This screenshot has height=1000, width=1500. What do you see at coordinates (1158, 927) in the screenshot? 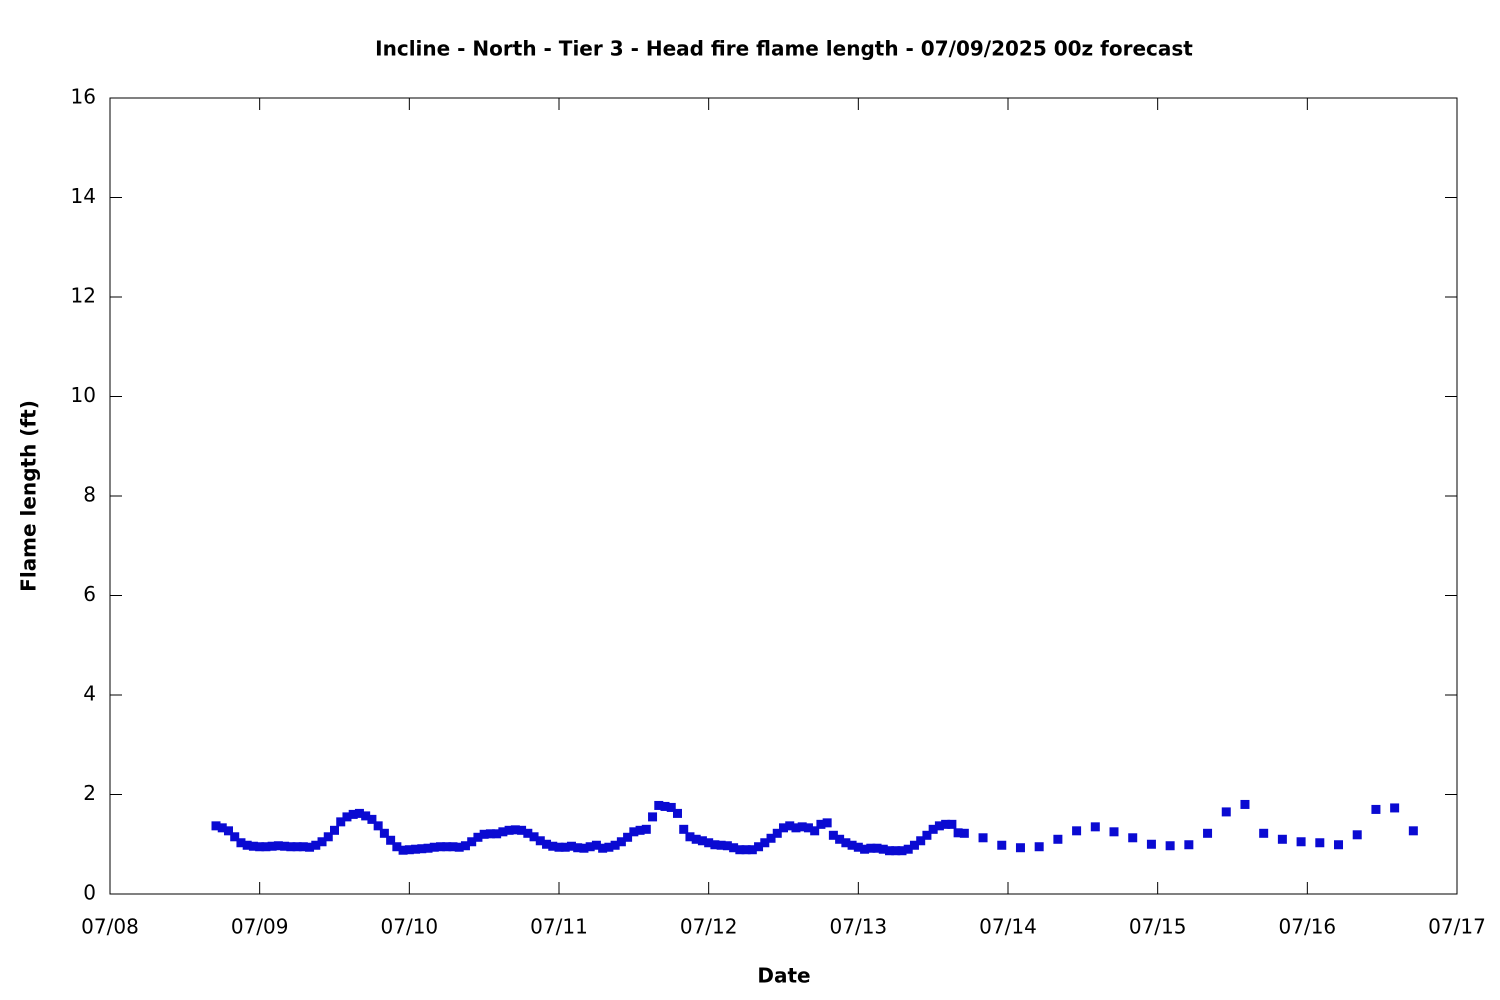
I see `x-tick-label: 07/15` at bounding box center [1158, 927].